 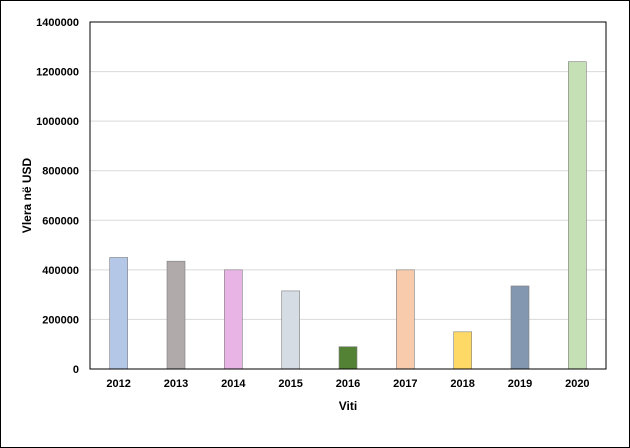 What do you see at coordinates (57, 73) in the screenshot?
I see `y-tick-label: 1200000` at bounding box center [57, 73].